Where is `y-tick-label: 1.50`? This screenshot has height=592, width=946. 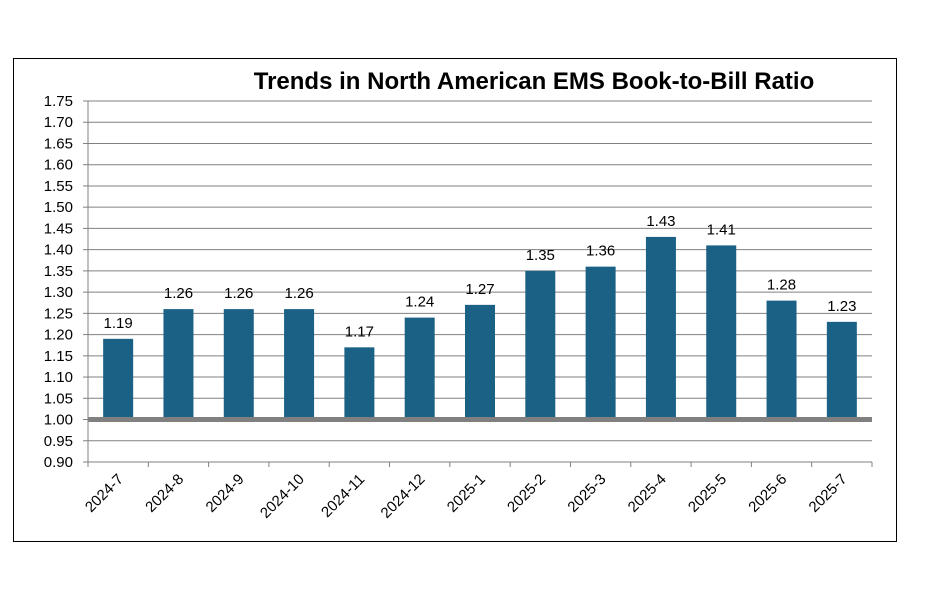
y-tick-label: 1.50 is located at coordinates (58, 207).